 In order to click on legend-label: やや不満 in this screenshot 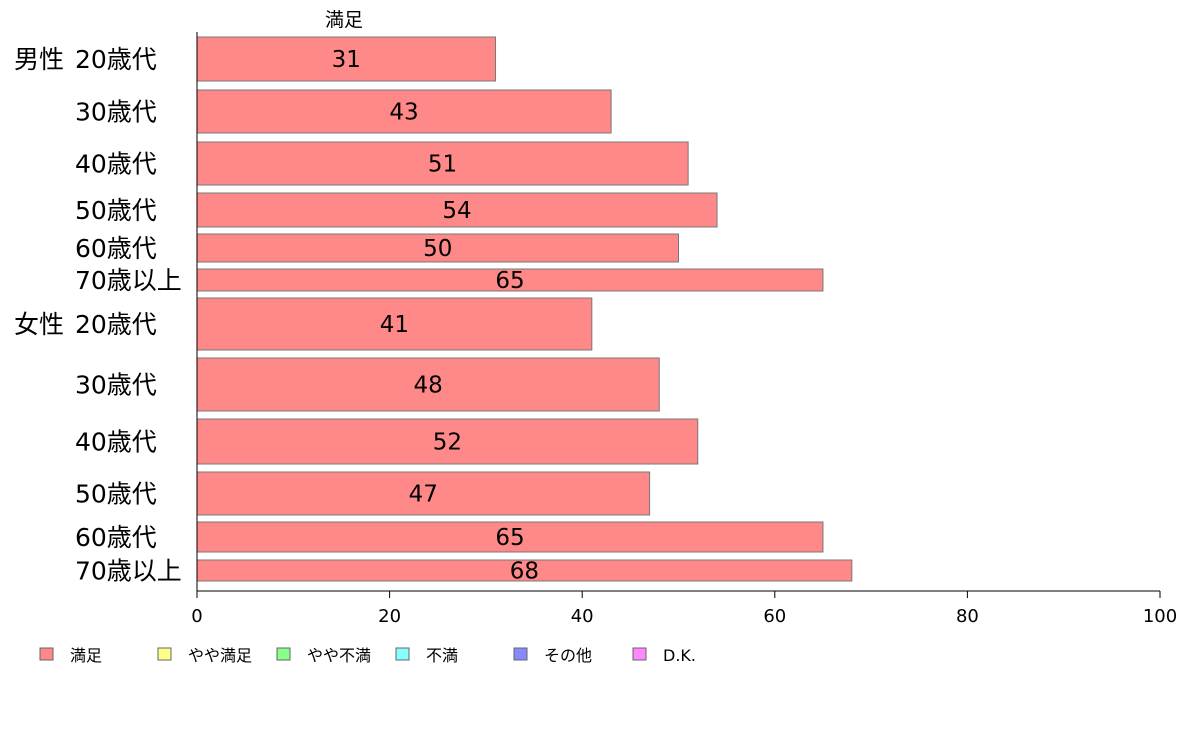, I will do `click(339, 655)`.